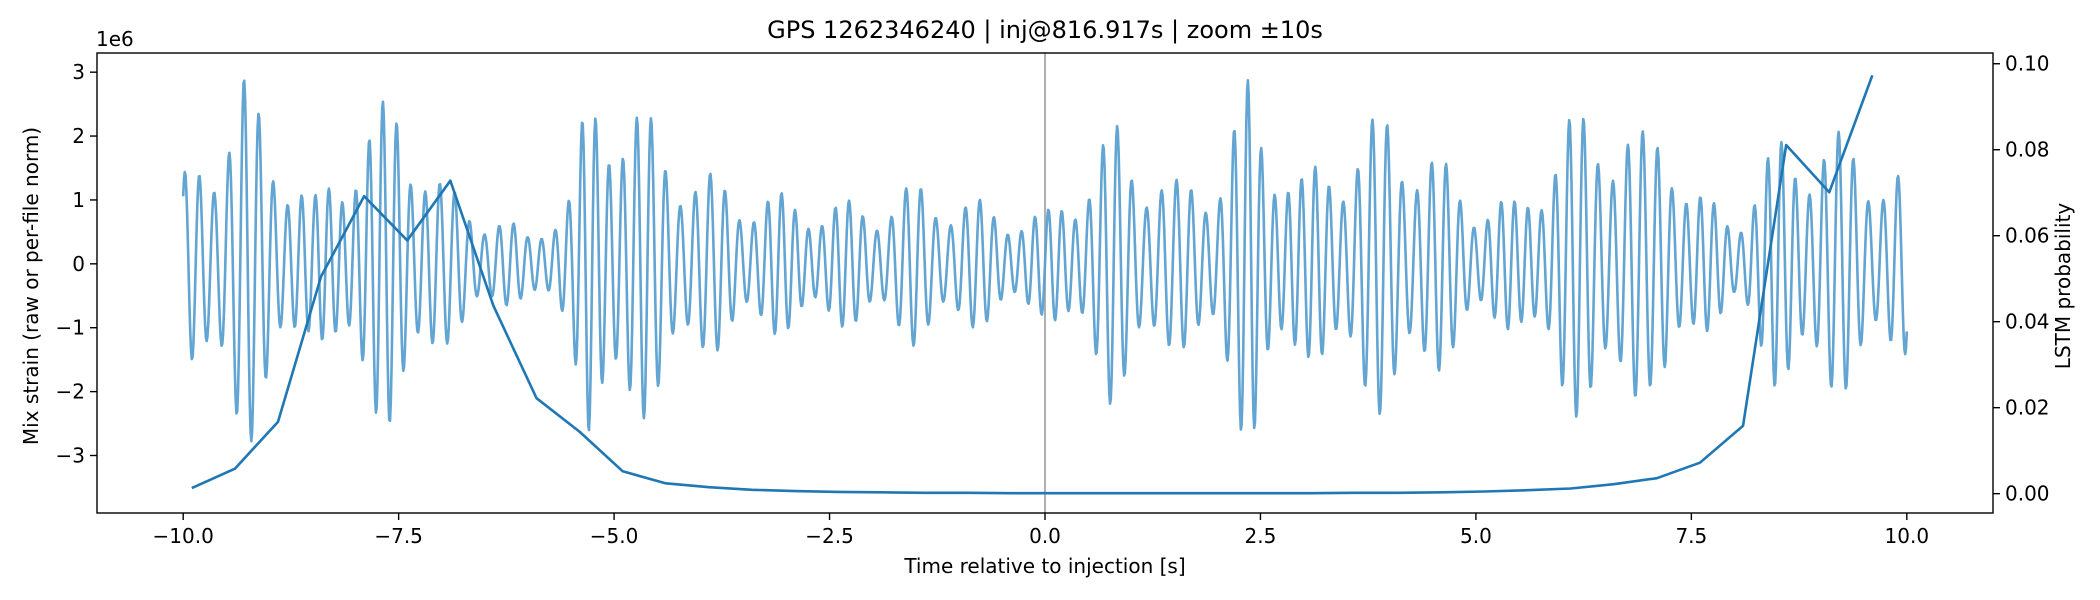 Image resolution: width=2100 pixels, height=600 pixels. I want to click on y-right-tick-label: 0.10, so click(2027, 64).